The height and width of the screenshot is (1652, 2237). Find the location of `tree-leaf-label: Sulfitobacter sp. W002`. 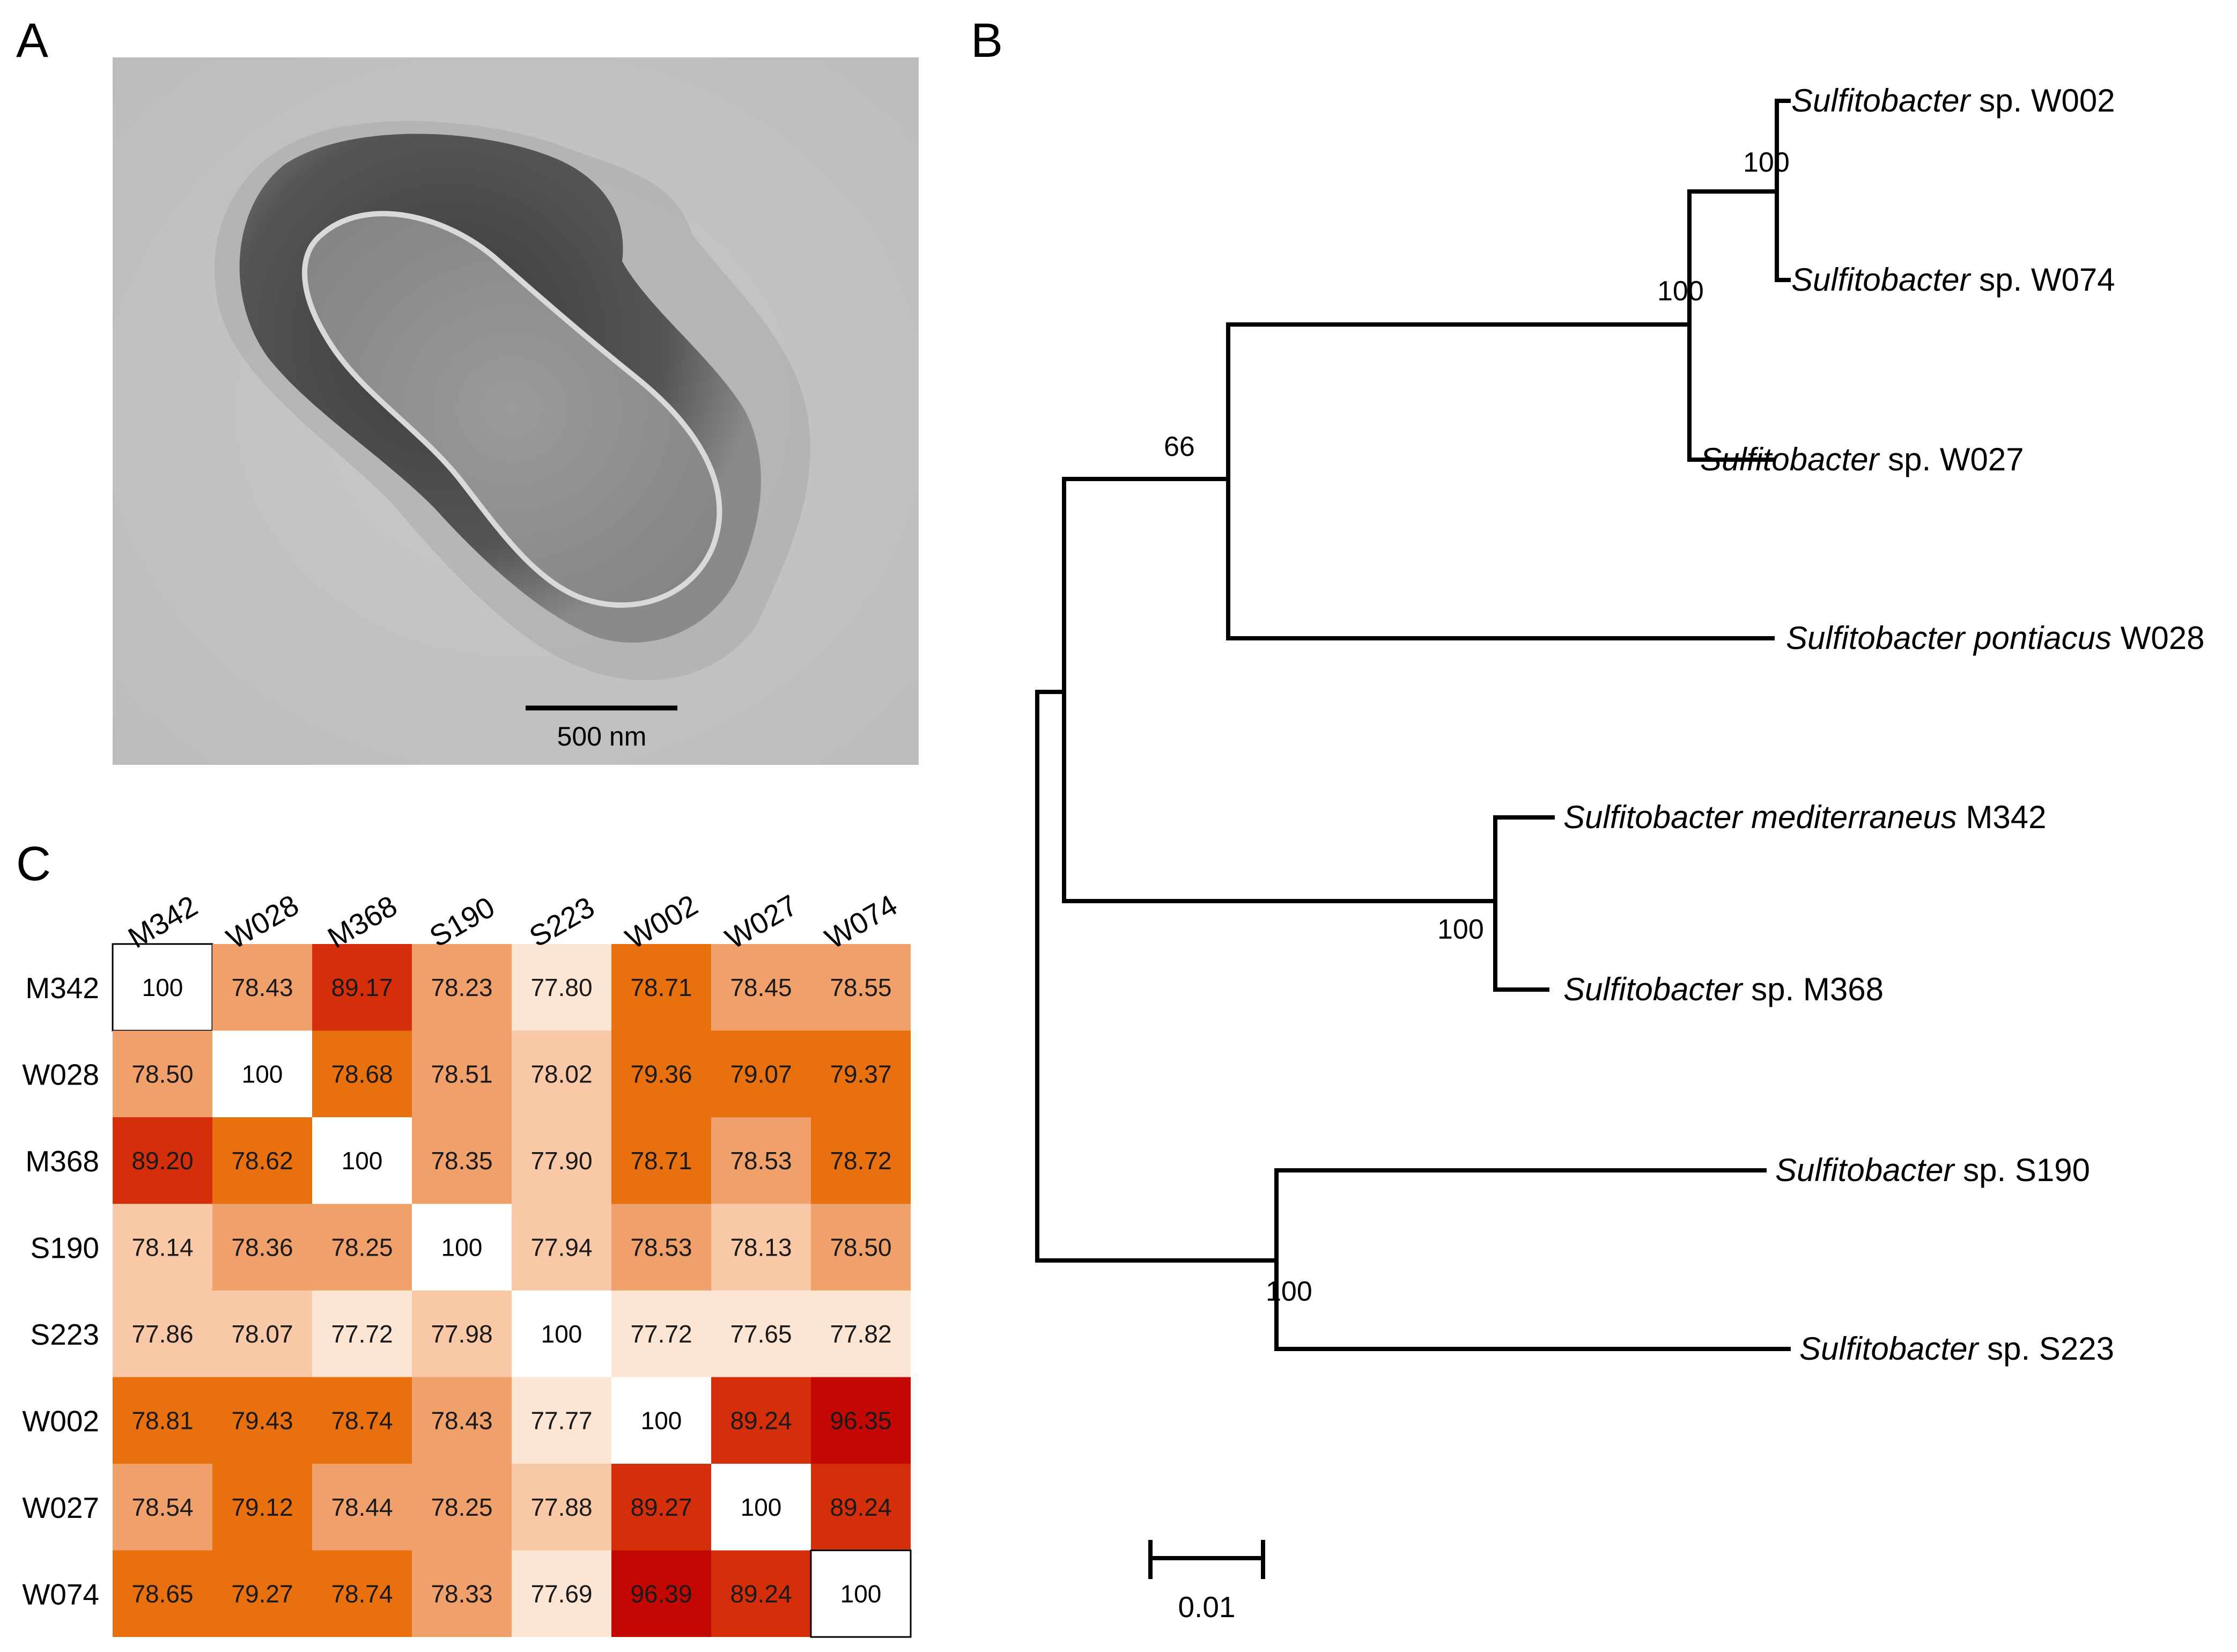

tree-leaf-label: Sulfitobacter sp. W002 is located at coordinates (1953, 101).